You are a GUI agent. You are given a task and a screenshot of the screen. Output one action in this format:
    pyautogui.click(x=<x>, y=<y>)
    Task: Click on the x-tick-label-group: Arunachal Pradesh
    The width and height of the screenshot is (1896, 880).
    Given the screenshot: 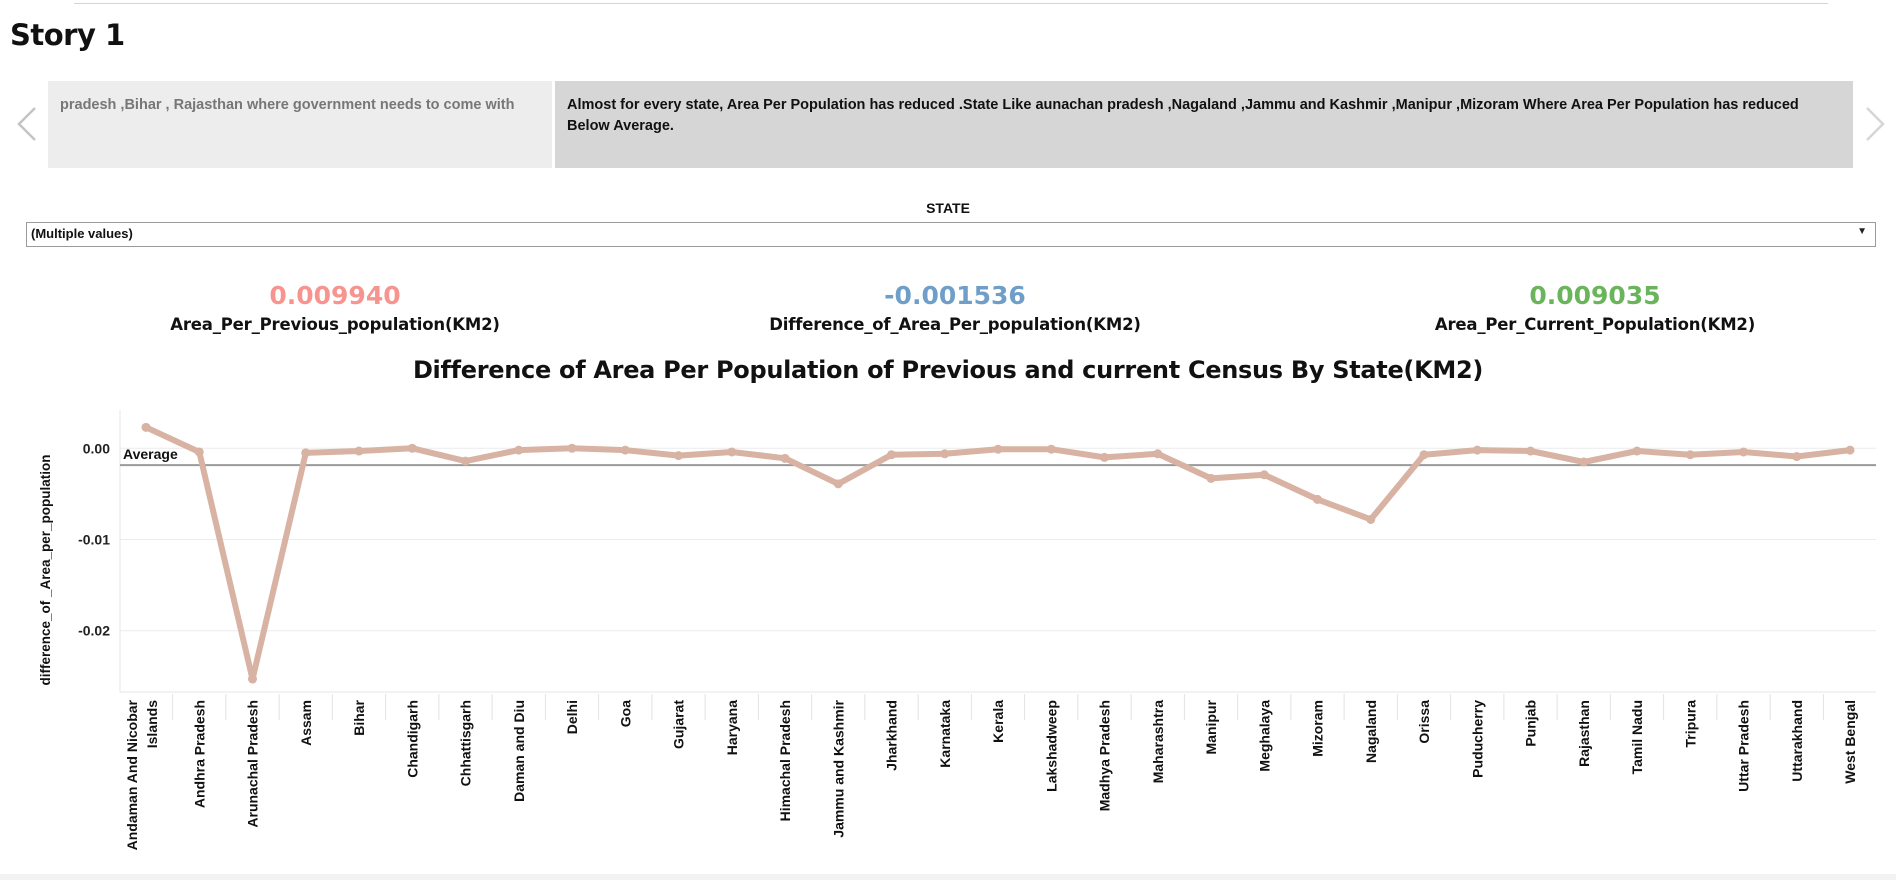 What is the action you would take?
    pyautogui.click(x=253, y=764)
    